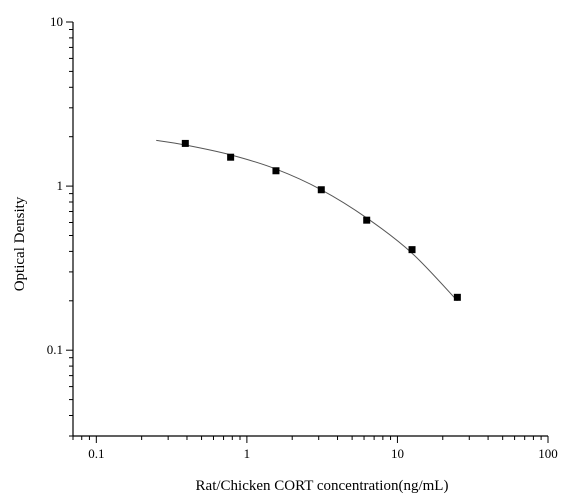  Describe the element at coordinates (322, 486) in the screenshot. I see `x-axis-label: Rat/Chicken CORT concentration(ng/mL)` at that location.